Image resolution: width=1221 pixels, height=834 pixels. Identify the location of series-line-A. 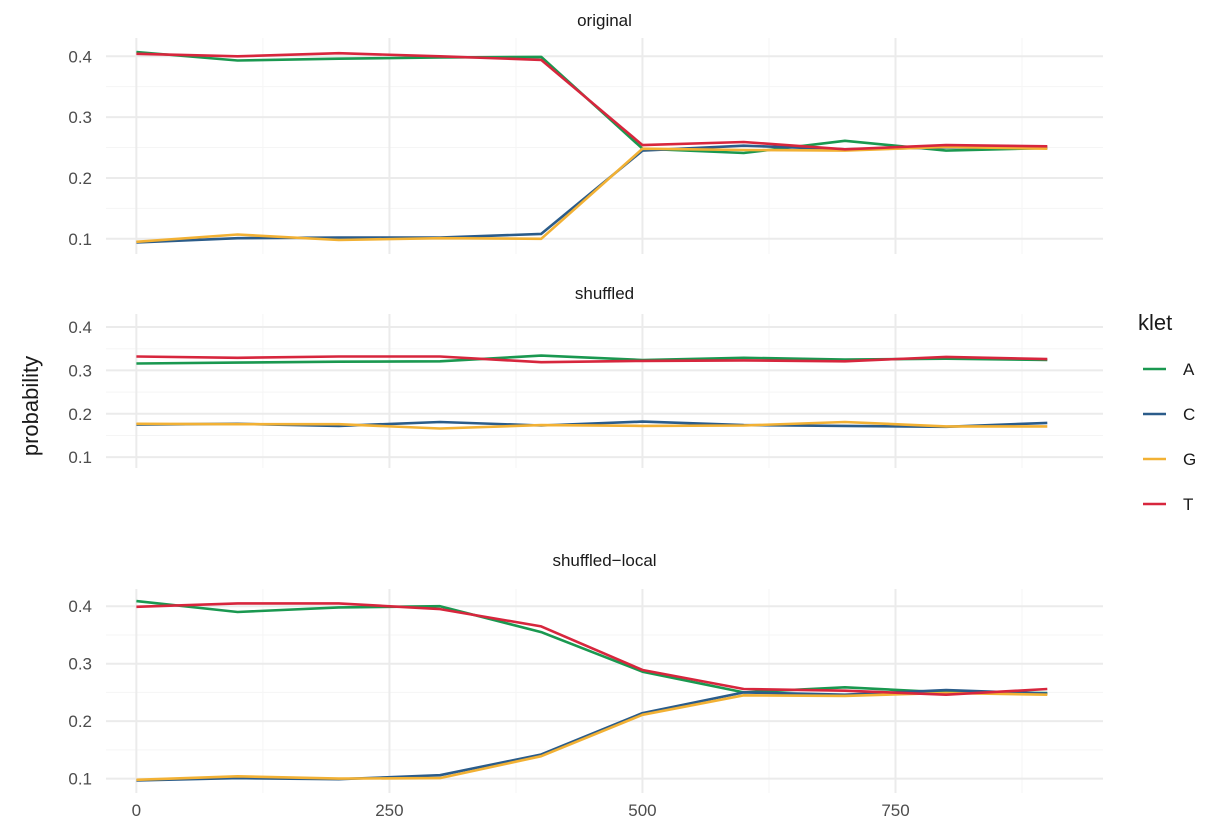
(592, 647).